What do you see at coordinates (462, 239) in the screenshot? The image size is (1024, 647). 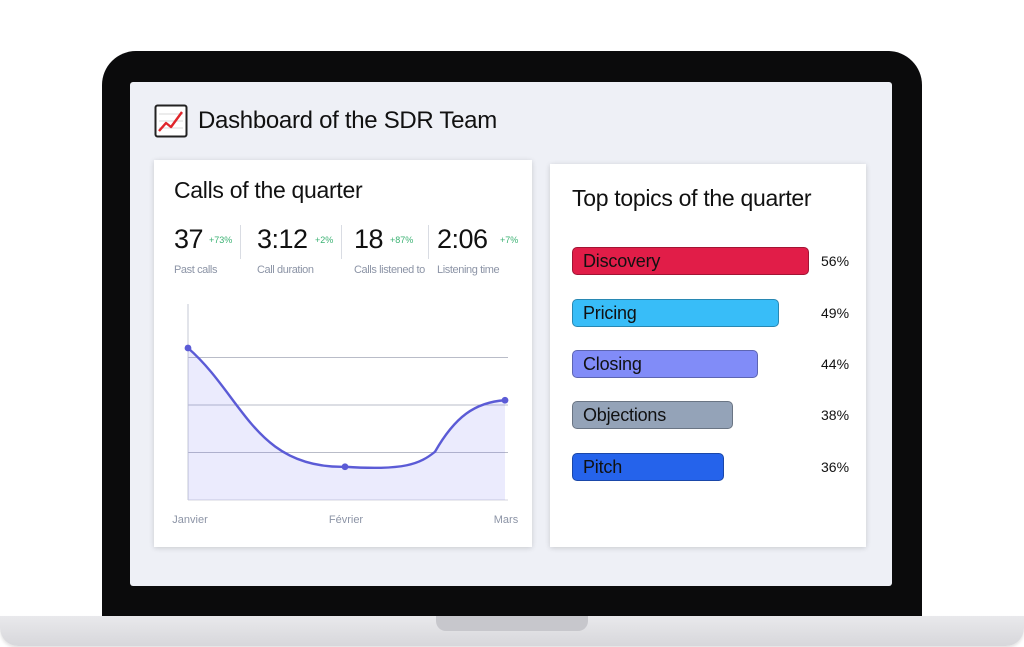 I see `stat-value: 2:06` at bounding box center [462, 239].